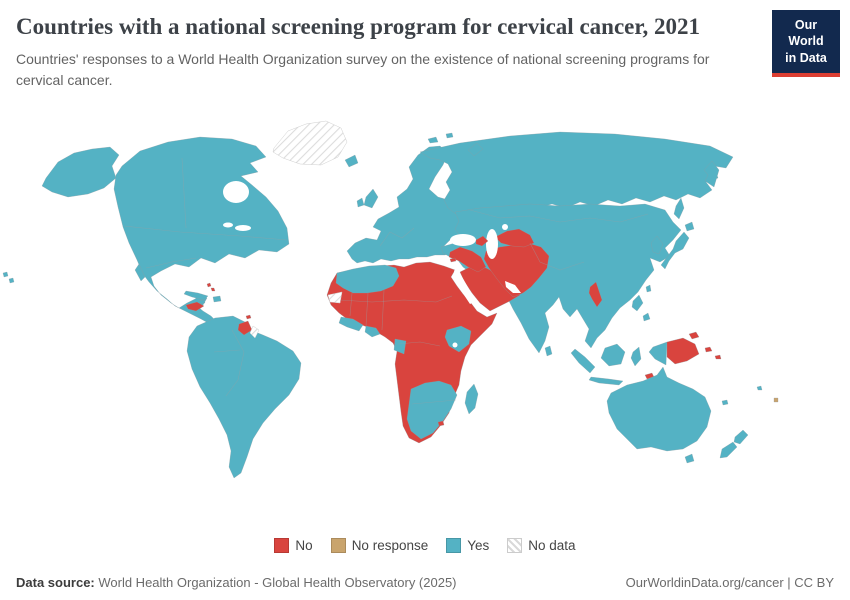  What do you see at coordinates (360, 202) in the screenshot?
I see `region-ireland` at bounding box center [360, 202].